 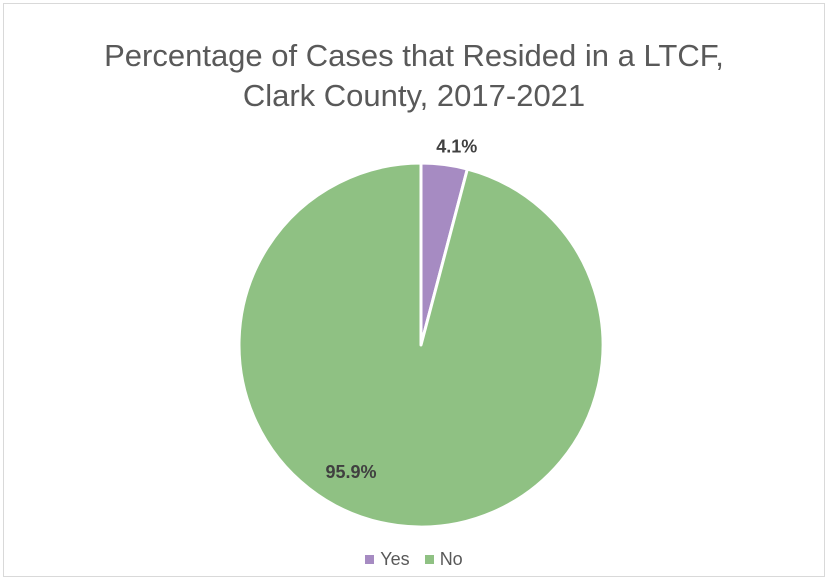 I want to click on legend: Yes No, so click(x=414, y=559).